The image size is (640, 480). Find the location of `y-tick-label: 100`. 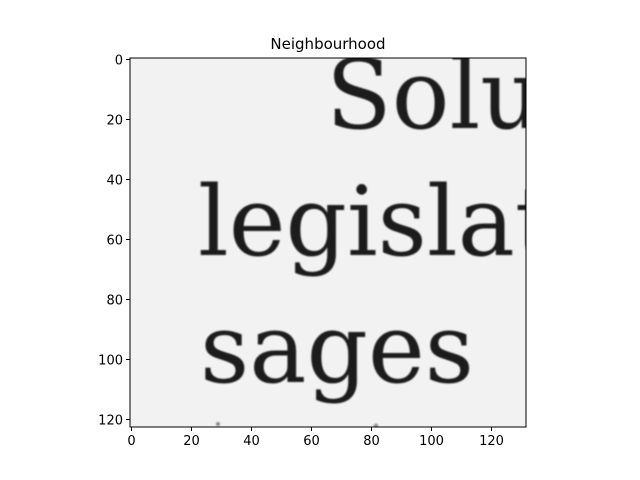

y-tick-label: 100 is located at coordinates (110, 361).